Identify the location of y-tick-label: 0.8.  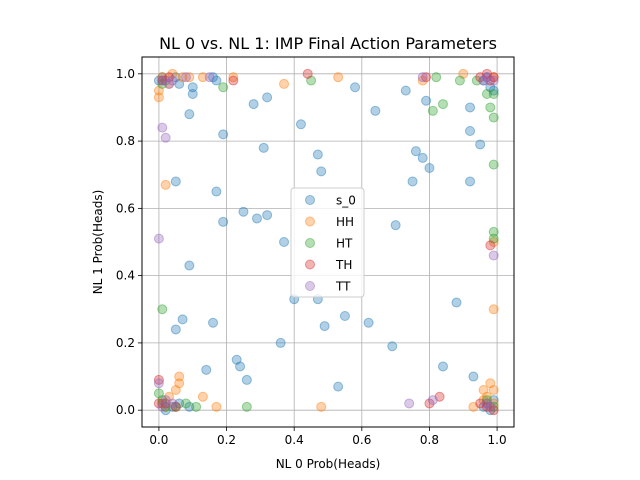
(125, 141).